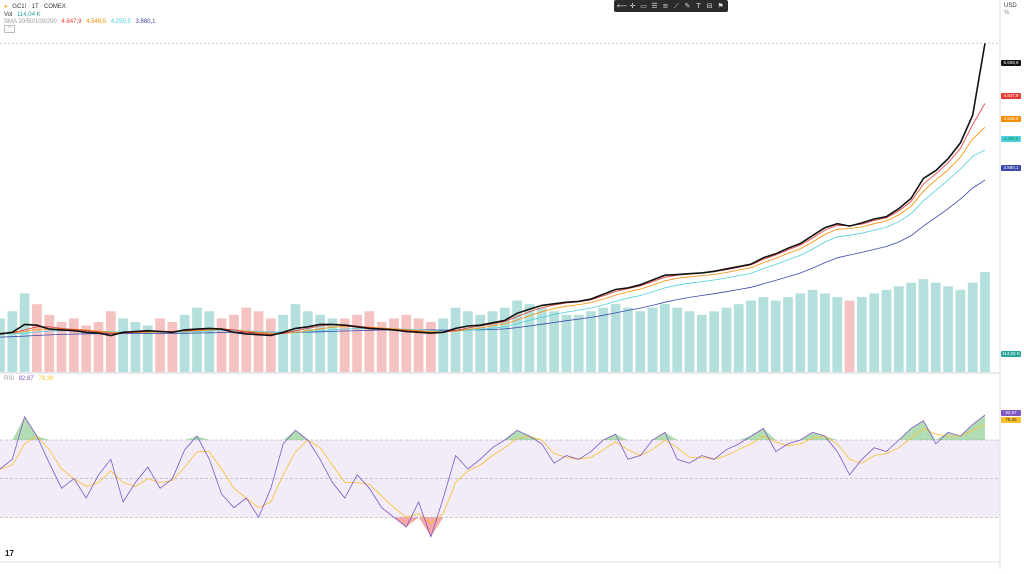 Image resolution: width=1024 pixels, height=574 pixels. What do you see at coordinates (676, 6) in the screenshot?
I see `trend-icon: ⟋` at bounding box center [676, 6].